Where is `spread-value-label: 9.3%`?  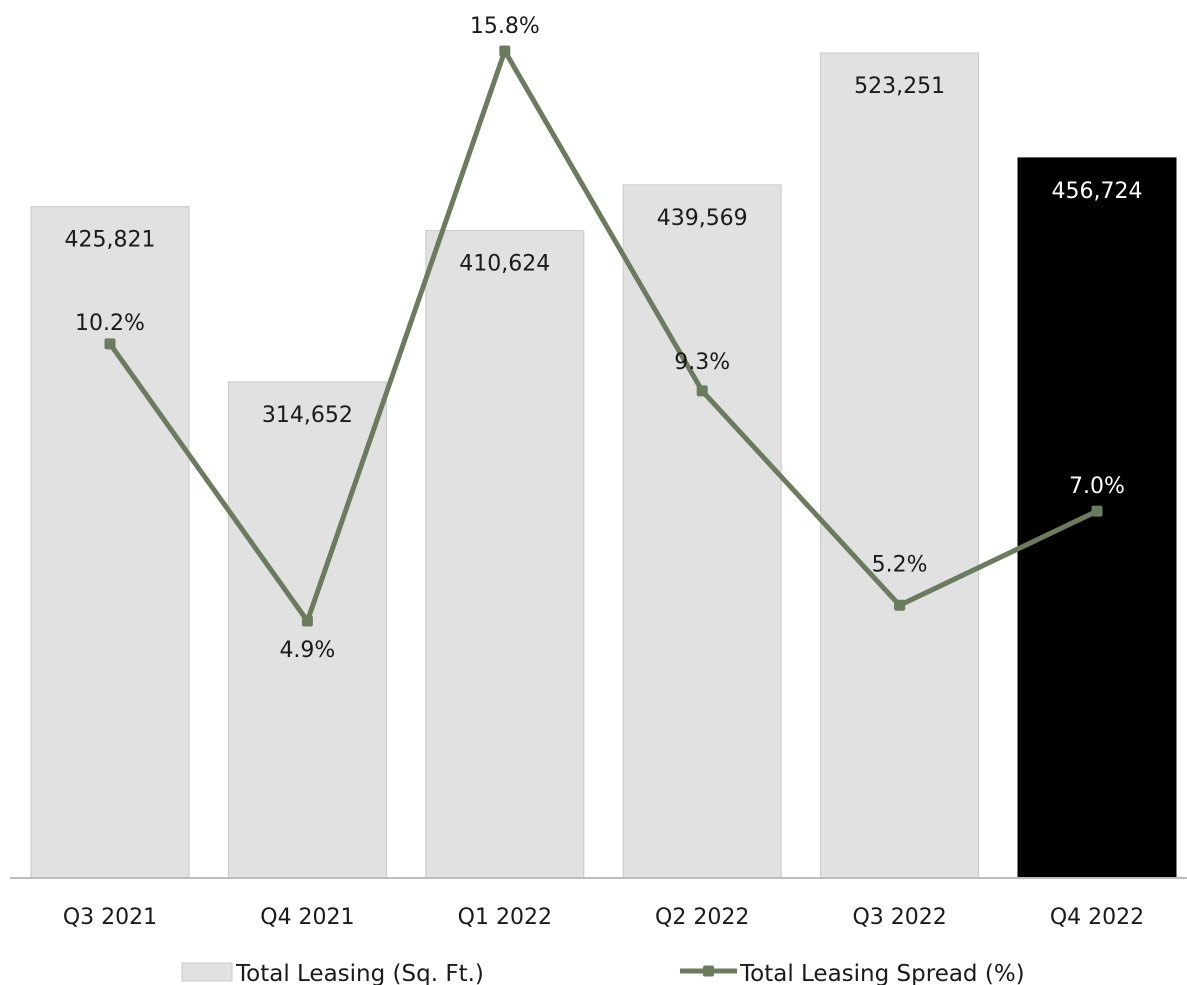
spread-value-label: 9.3% is located at coordinates (702, 362).